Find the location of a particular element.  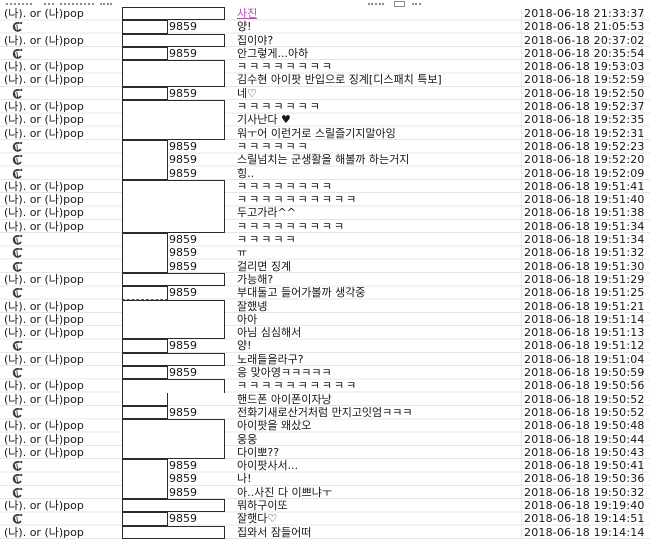

message-text: ㅋㅋㅋㅋㅋㅋㅋㅋㅋㅋ is located at coordinates (298, 386).